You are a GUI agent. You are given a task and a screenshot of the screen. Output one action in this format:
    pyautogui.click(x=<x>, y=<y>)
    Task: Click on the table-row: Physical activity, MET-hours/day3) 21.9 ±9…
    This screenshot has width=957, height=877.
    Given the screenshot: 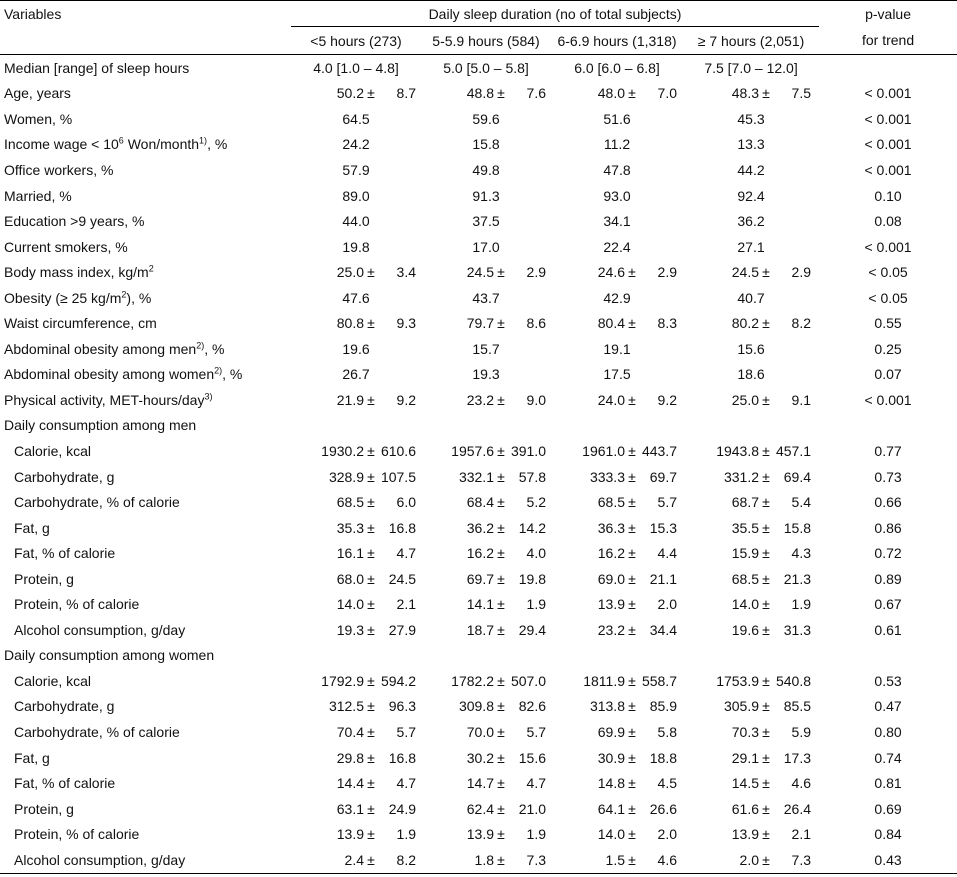 What is the action you would take?
    pyautogui.click(x=478, y=400)
    